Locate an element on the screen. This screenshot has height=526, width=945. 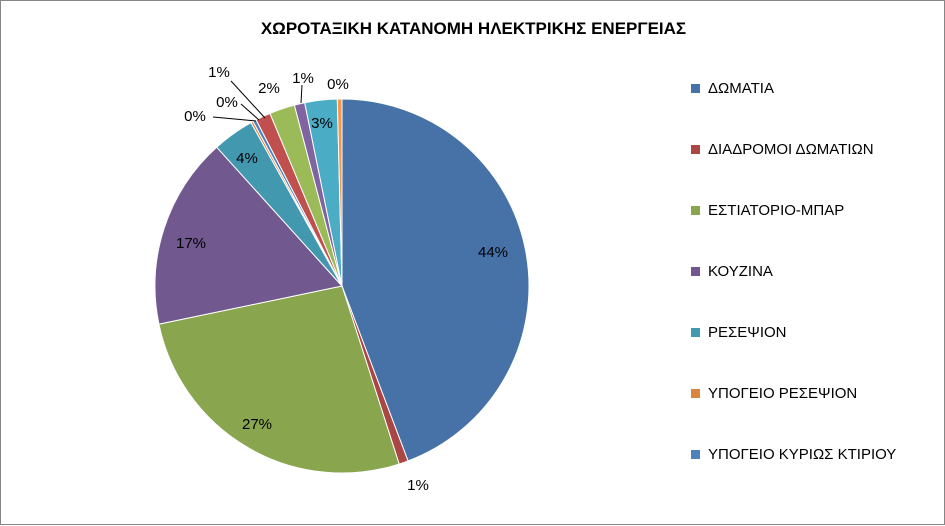
legend-item: ΔΩΜΑΤΙΑ is located at coordinates (732, 88).